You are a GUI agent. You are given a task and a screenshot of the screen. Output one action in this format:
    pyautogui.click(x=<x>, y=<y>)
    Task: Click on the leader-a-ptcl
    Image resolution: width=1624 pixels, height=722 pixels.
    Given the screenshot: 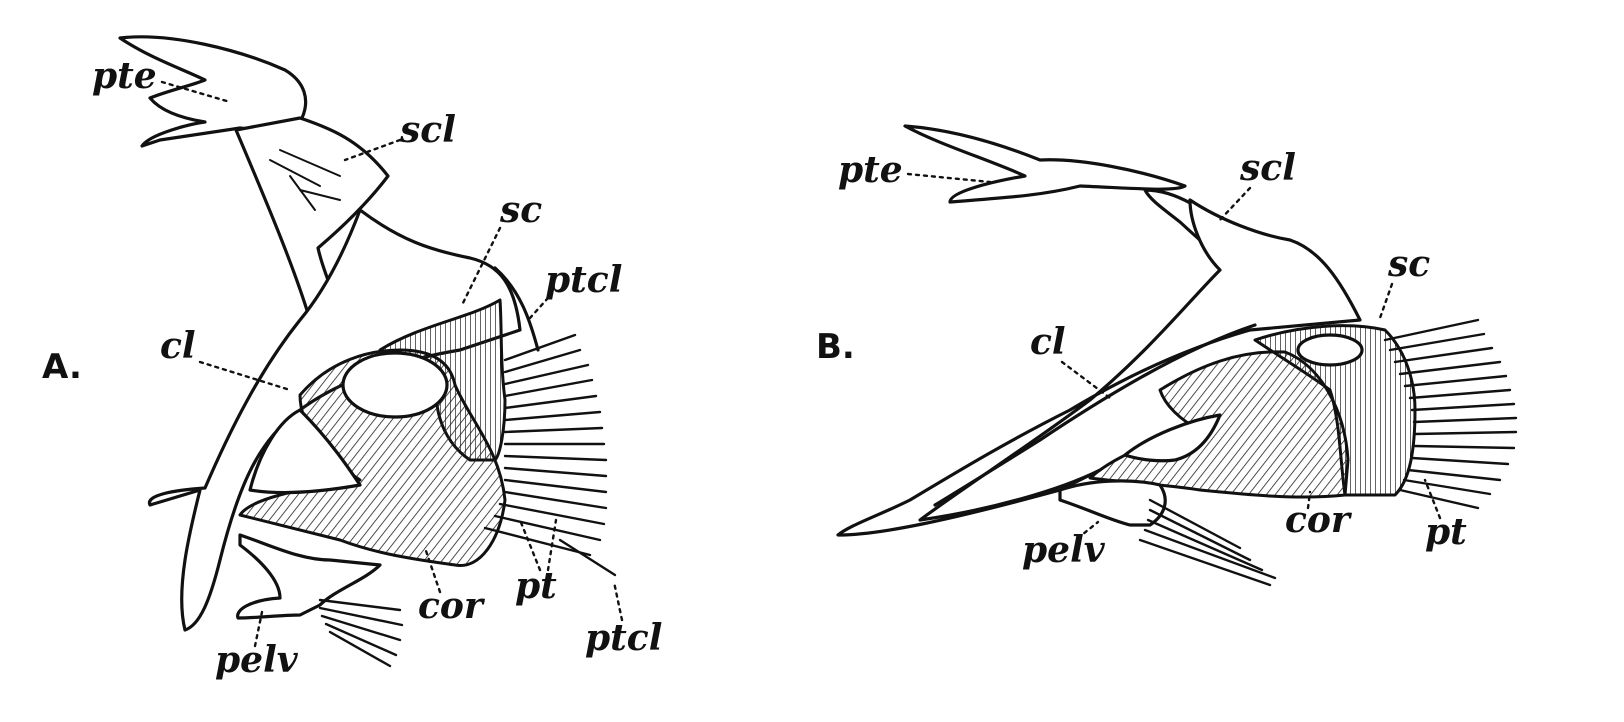 What is the action you would take?
    pyautogui.click(x=539, y=308)
    